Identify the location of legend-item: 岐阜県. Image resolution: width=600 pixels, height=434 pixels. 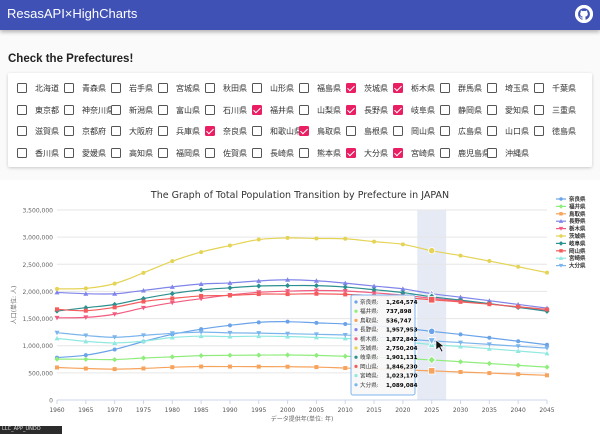
(577, 243).